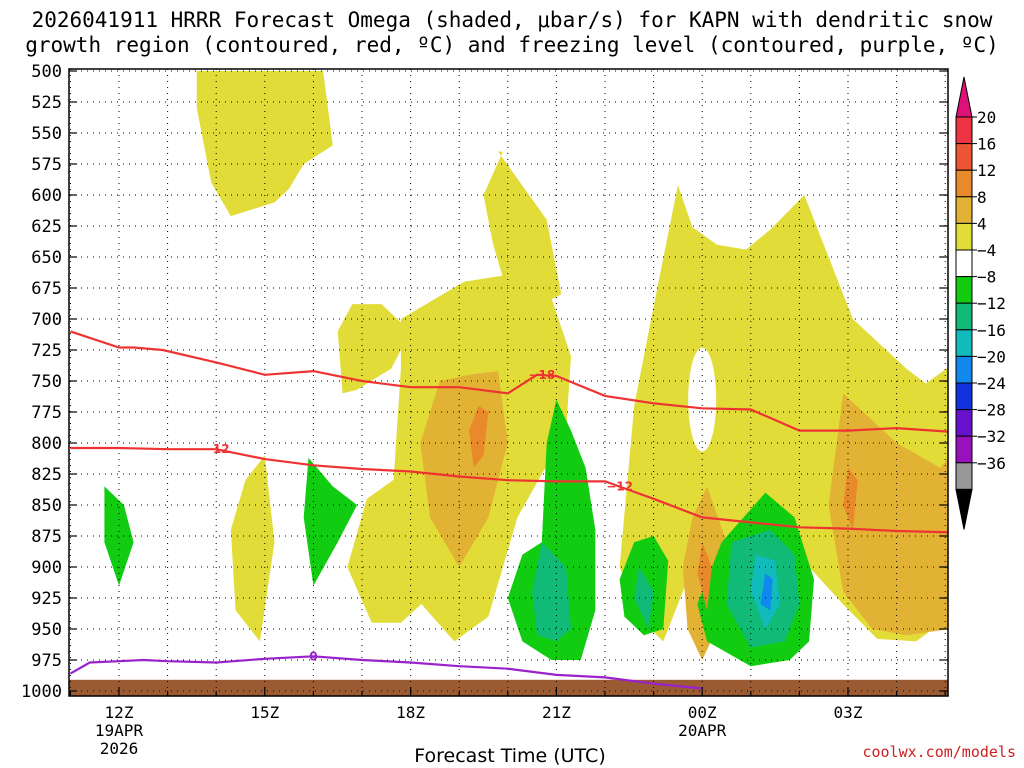  What do you see at coordinates (964, 343) in the screenshot?
I see `colorbar-swatch--16` at bounding box center [964, 343].